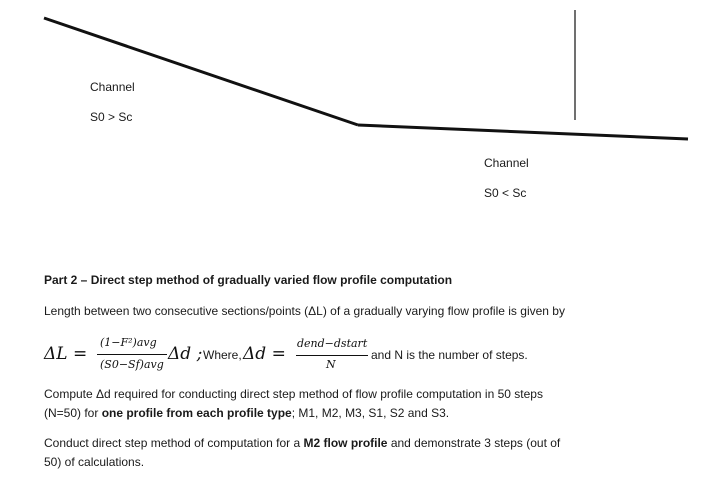 The height and width of the screenshot is (487, 727). I want to click on eq-delta-d: Δd ;, so click(185, 354).